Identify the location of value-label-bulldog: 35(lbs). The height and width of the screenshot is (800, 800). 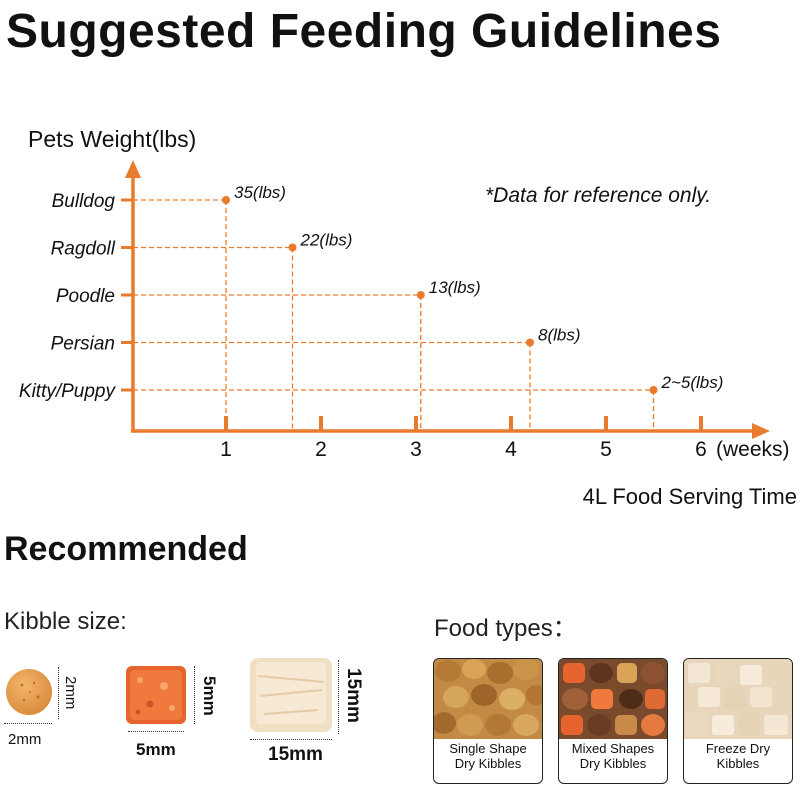
(260, 192).